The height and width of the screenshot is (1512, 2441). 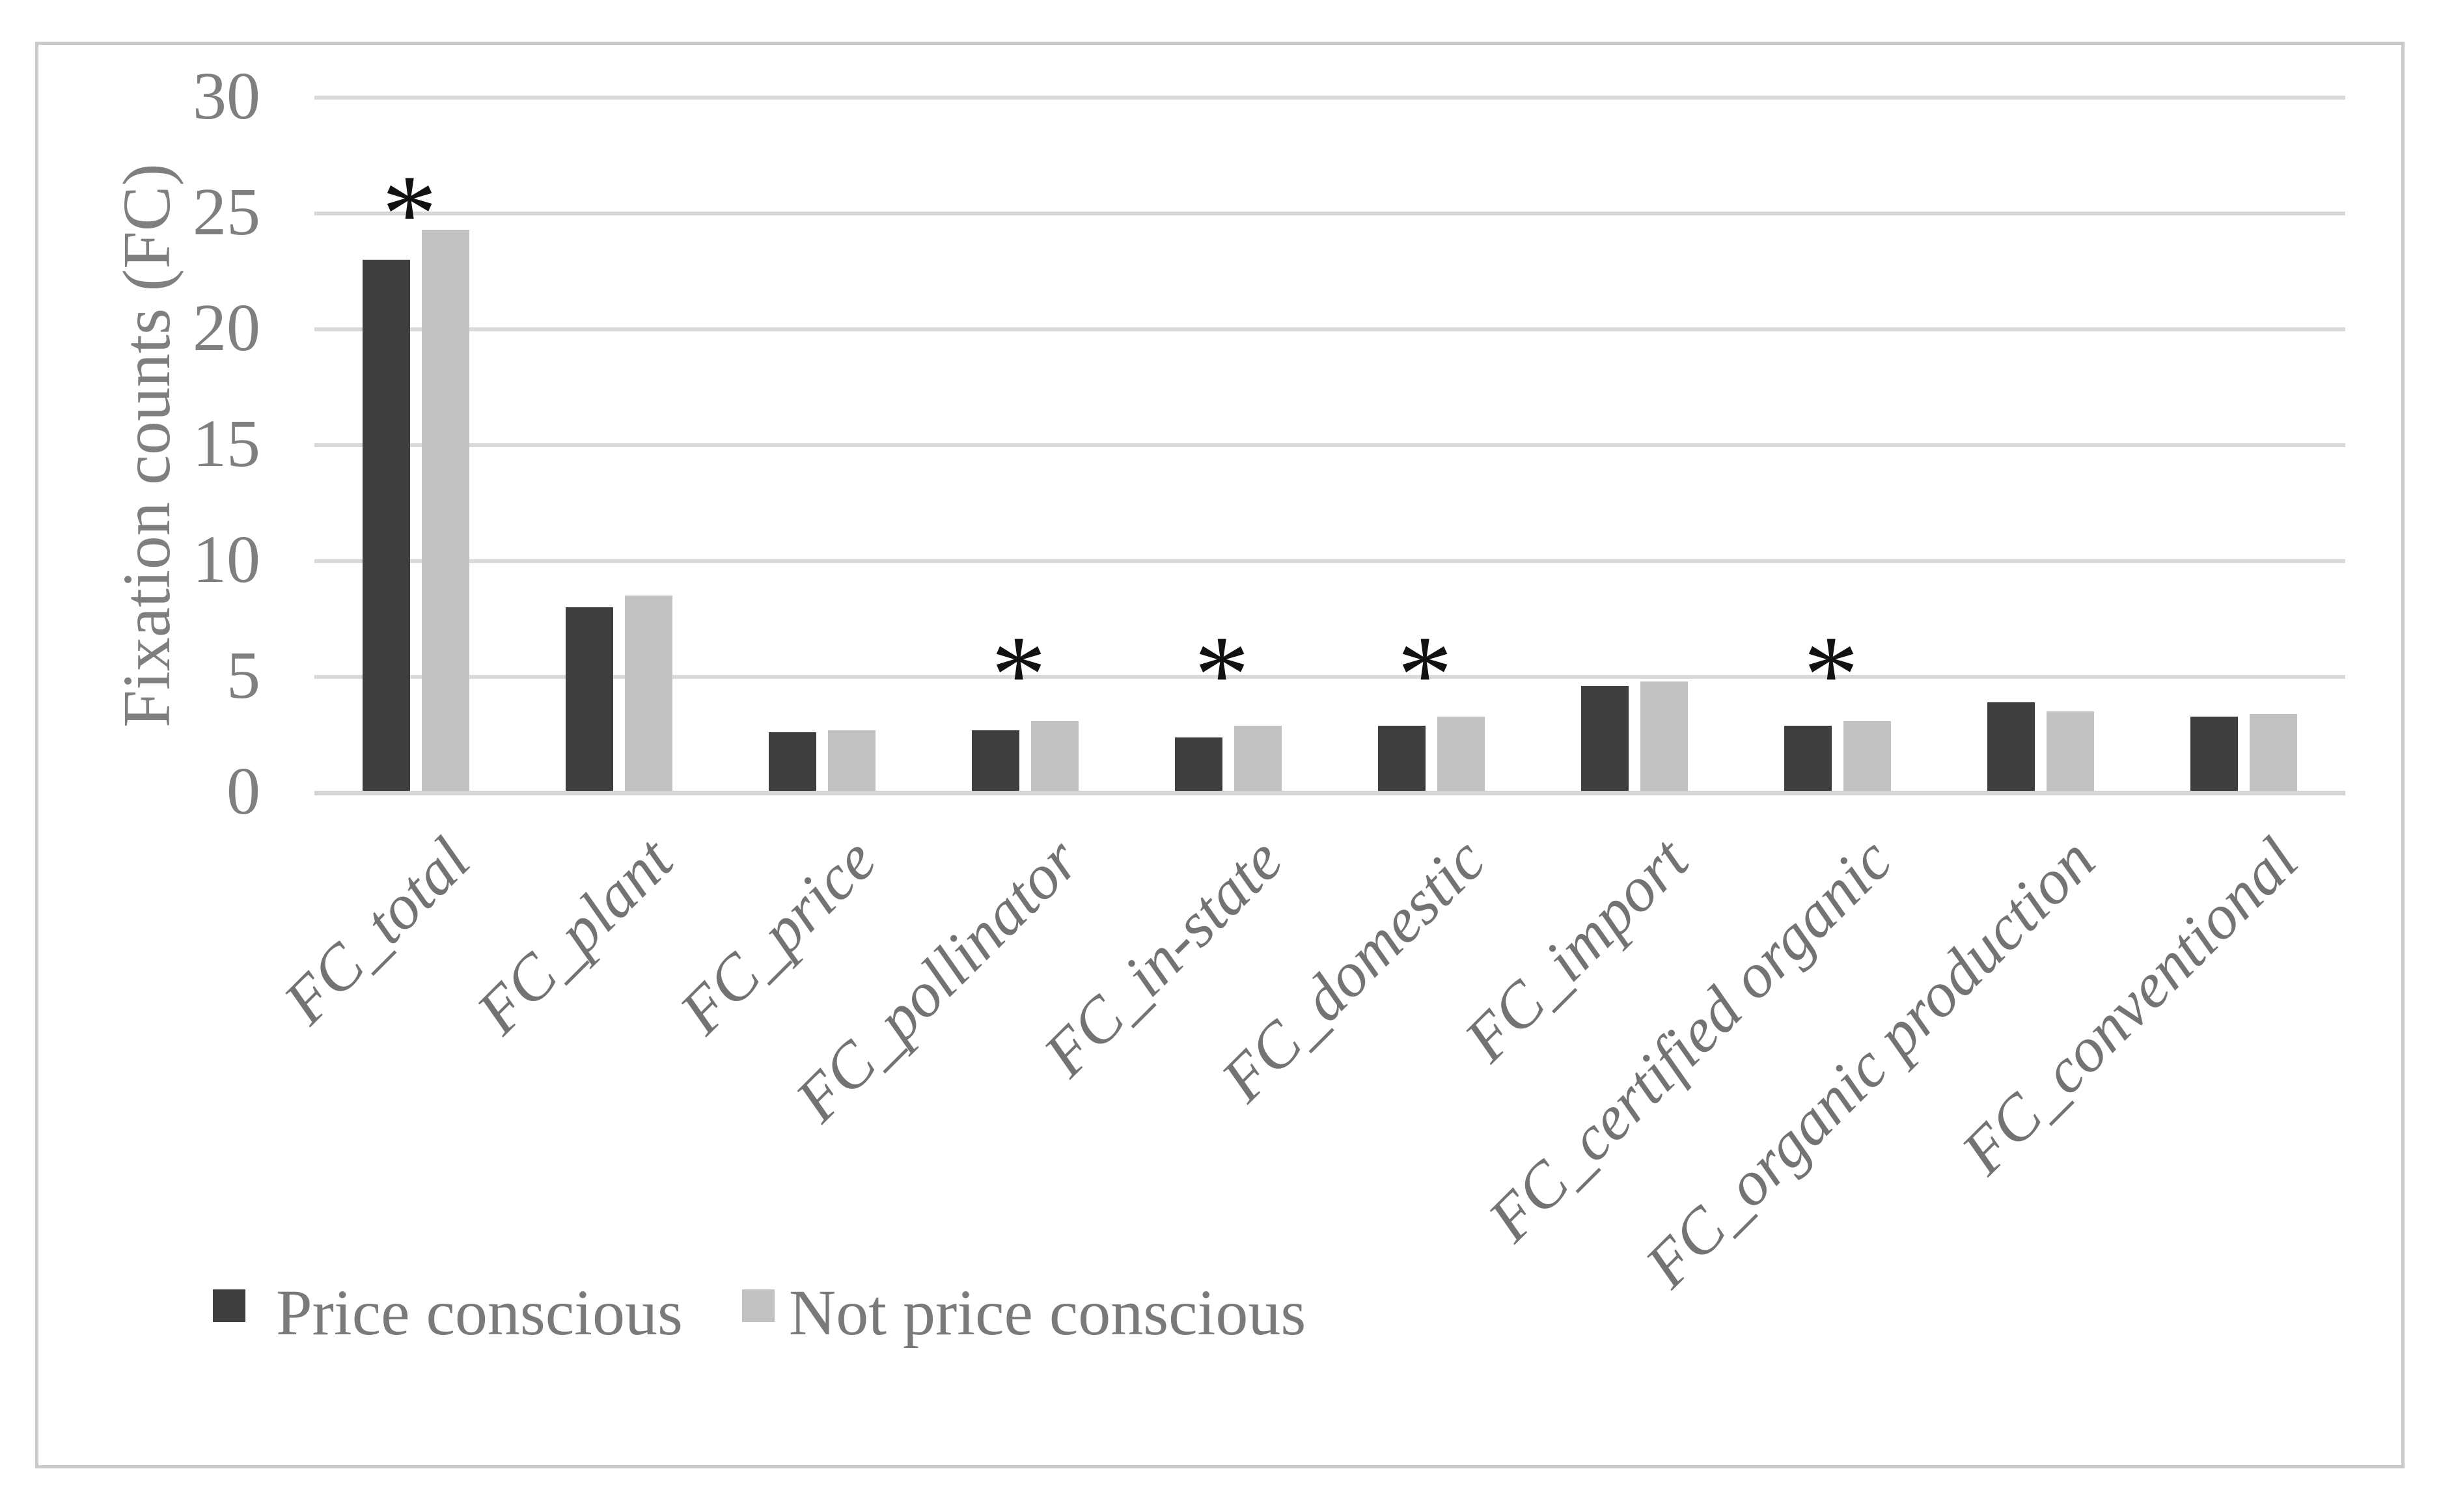 What do you see at coordinates (1831, 673) in the screenshot?
I see `significance-asterisk-FC_certified organic: *` at bounding box center [1831, 673].